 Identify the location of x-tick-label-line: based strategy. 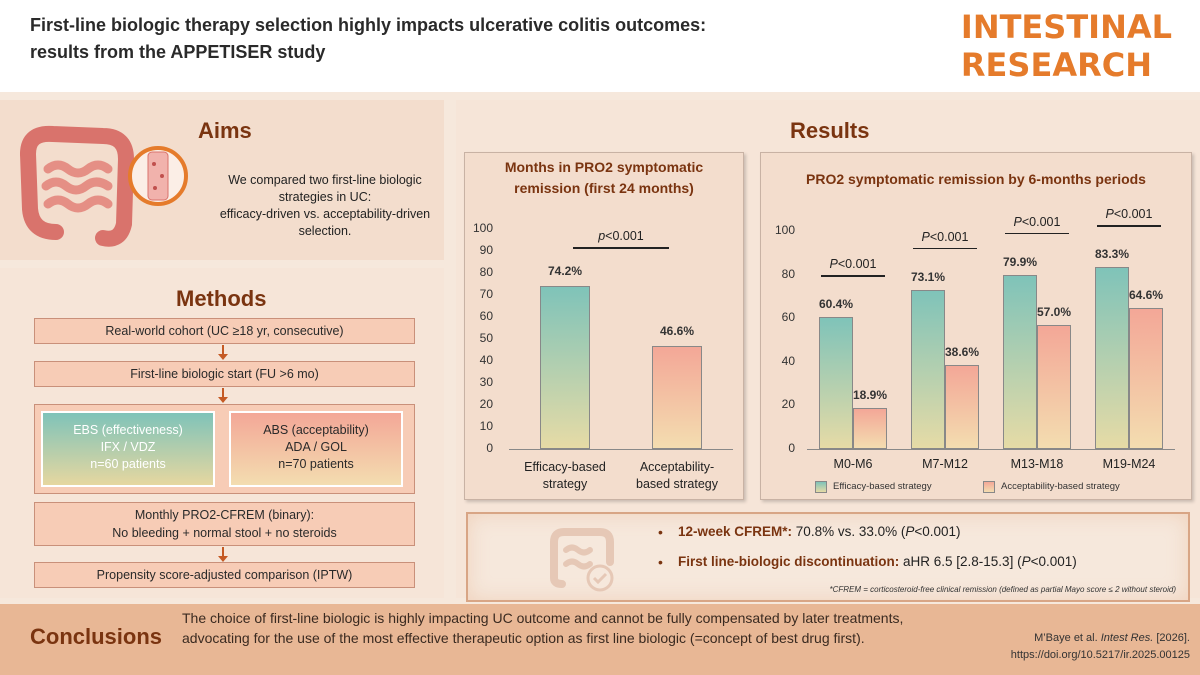
(677, 484).